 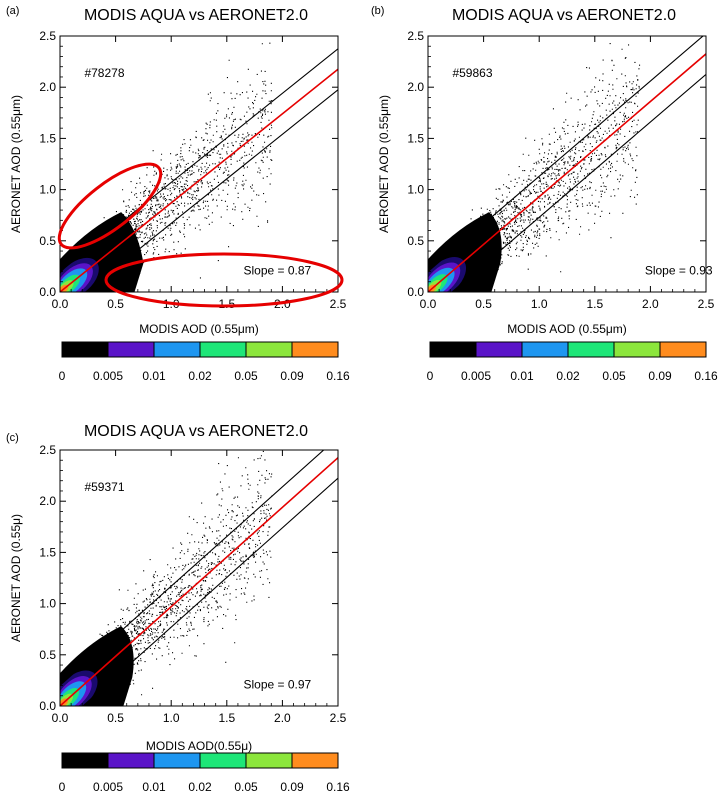 What do you see at coordinates (706, 304) in the screenshot?
I see `panel-b-x-tick-label: 2.5` at bounding box center [706, 304].